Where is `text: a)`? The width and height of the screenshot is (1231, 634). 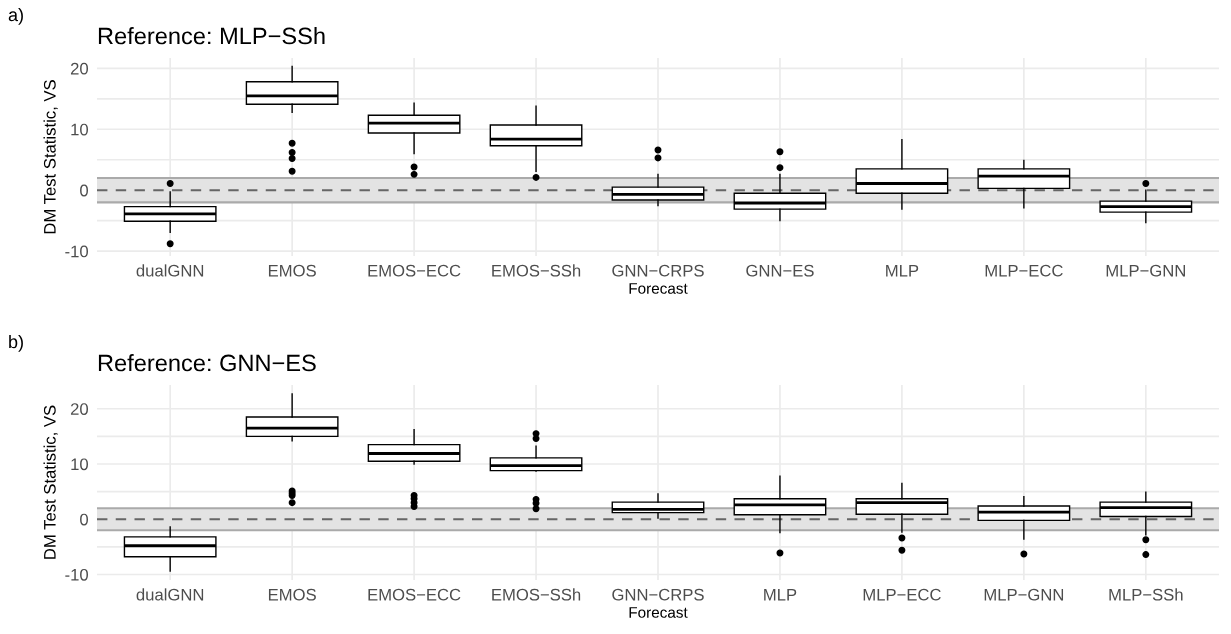 text: a) is located at coordinates (15, 16).